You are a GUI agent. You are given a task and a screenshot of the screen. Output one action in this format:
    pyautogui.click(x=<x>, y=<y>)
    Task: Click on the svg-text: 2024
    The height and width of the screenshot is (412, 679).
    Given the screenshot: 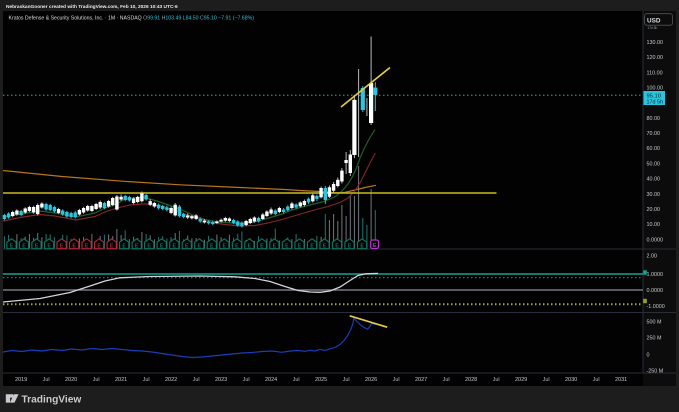 What is the action you would take?
    pyautogui.click(x=271, y=380)
    